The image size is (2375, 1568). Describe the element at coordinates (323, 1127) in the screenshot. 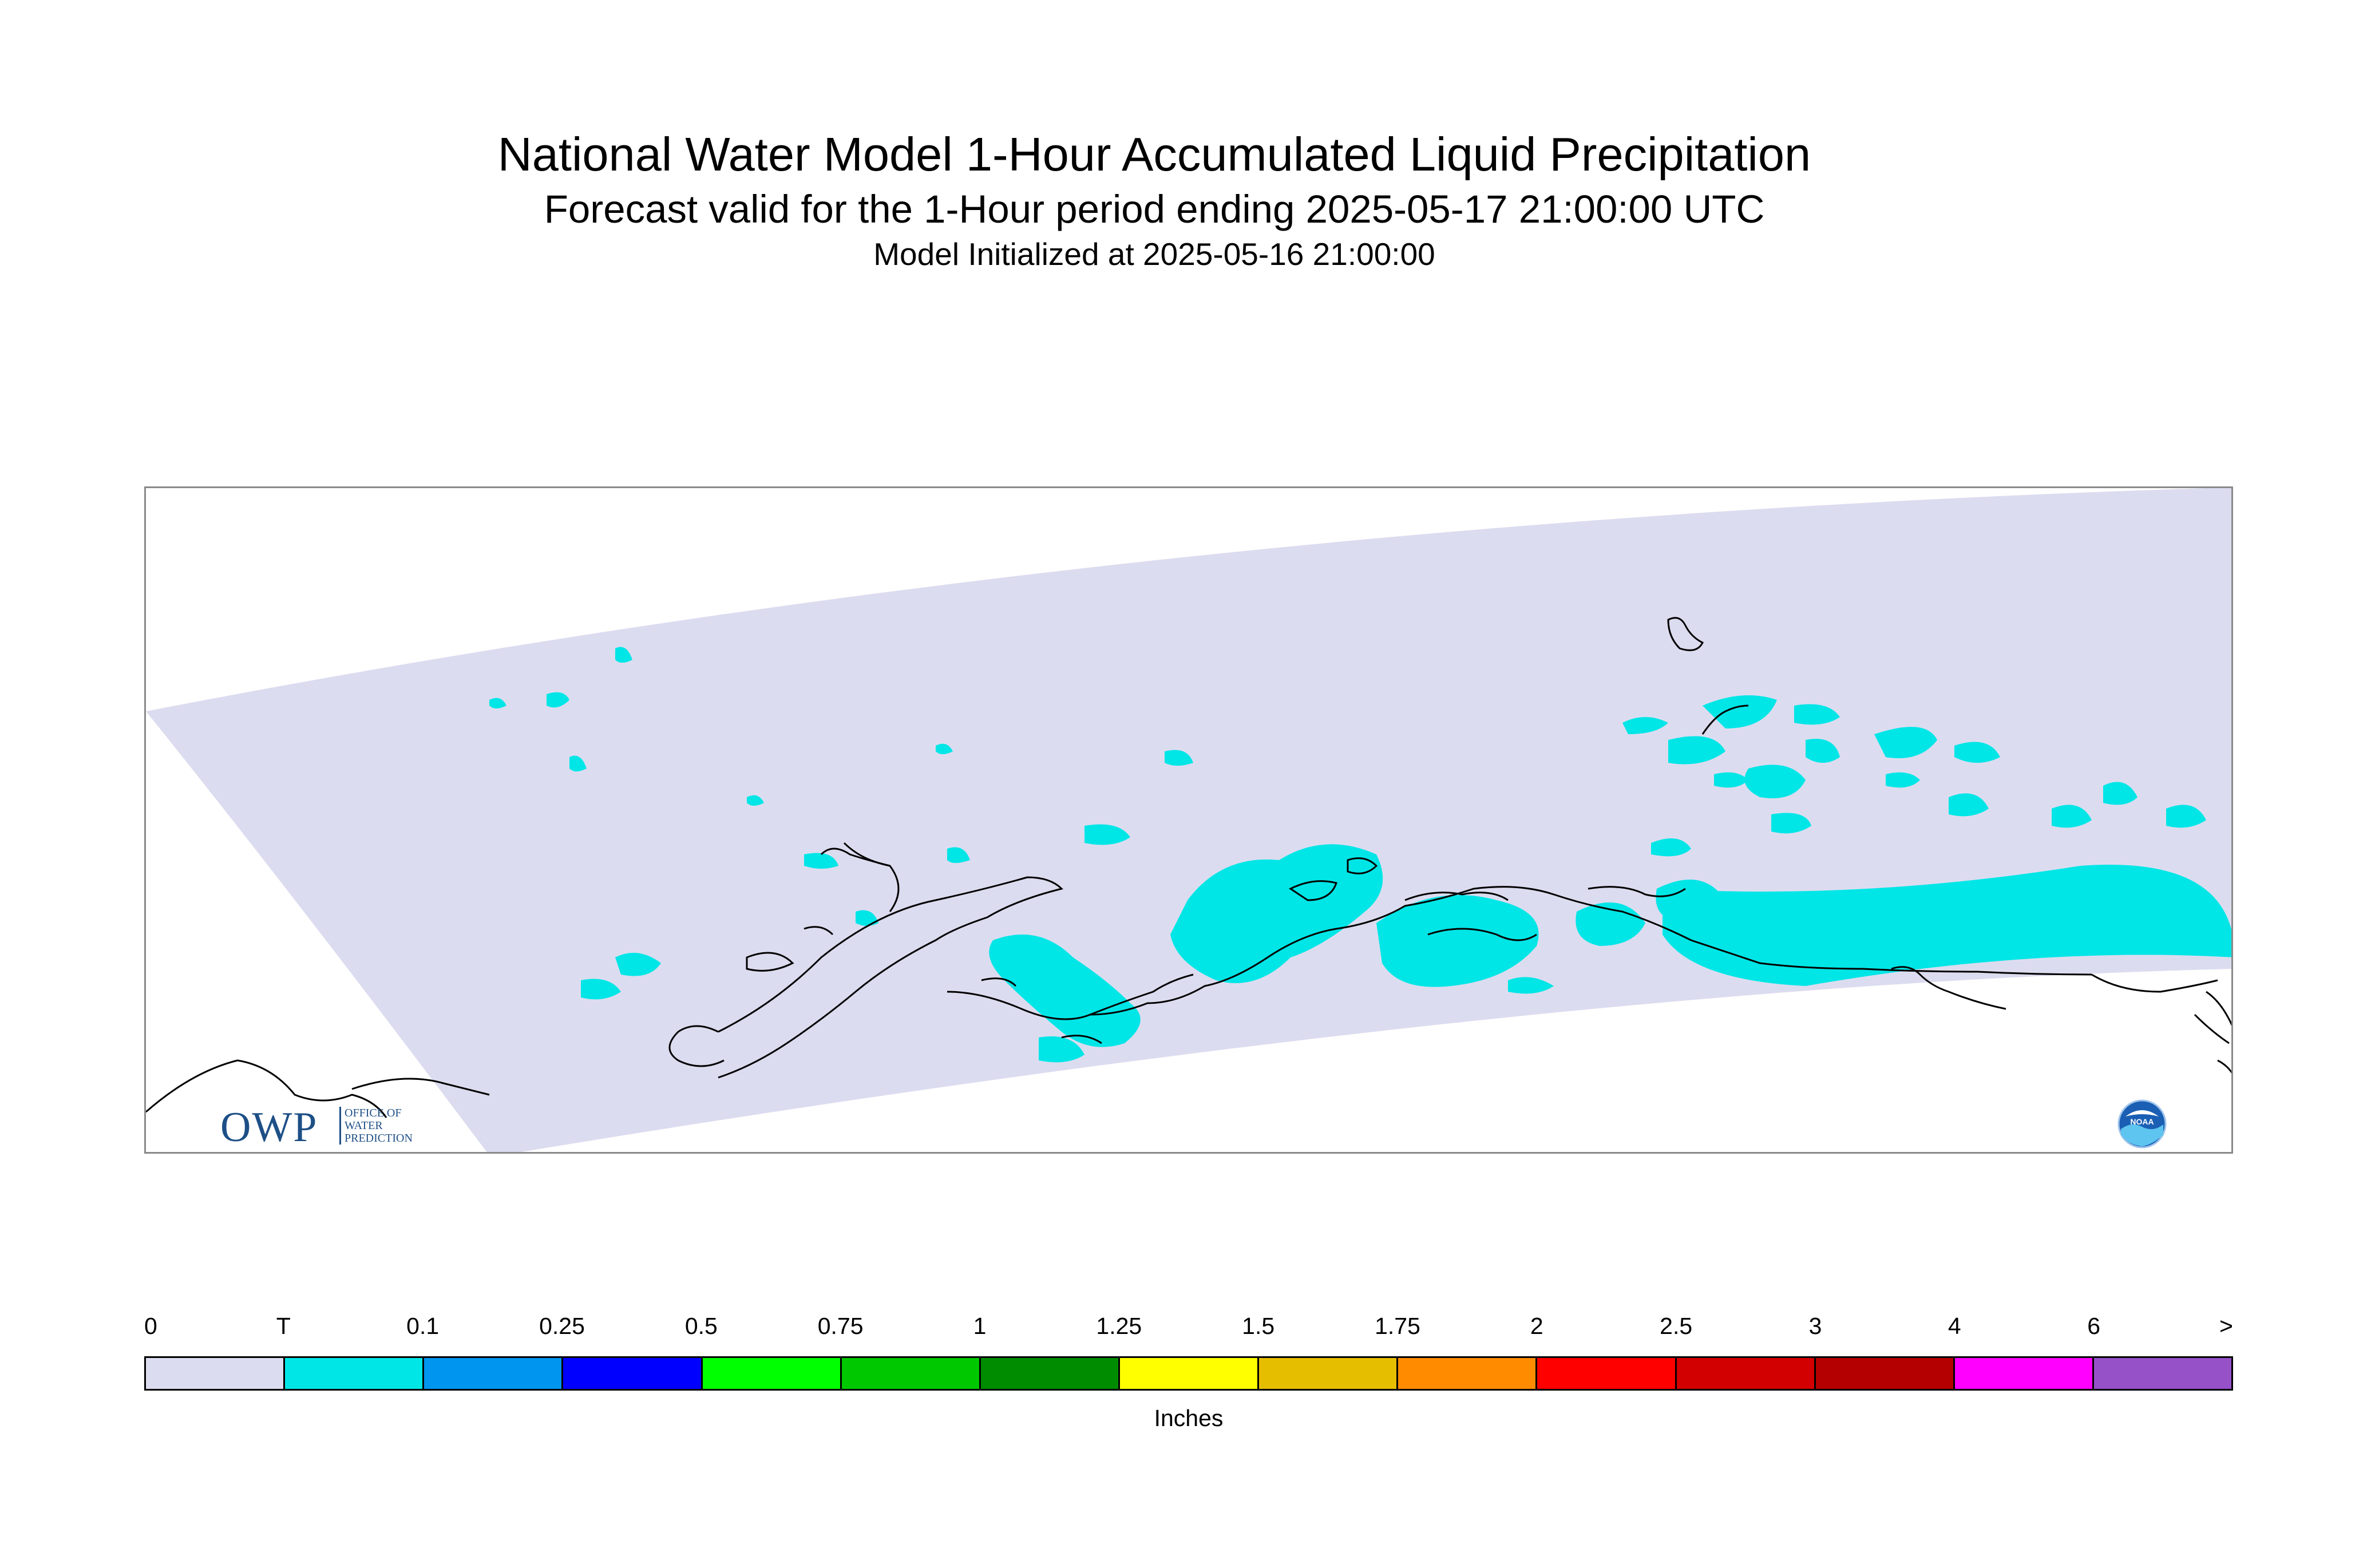

I see `owp-logo: OWP OFFICE OF WATER PREDICTION` at that location.